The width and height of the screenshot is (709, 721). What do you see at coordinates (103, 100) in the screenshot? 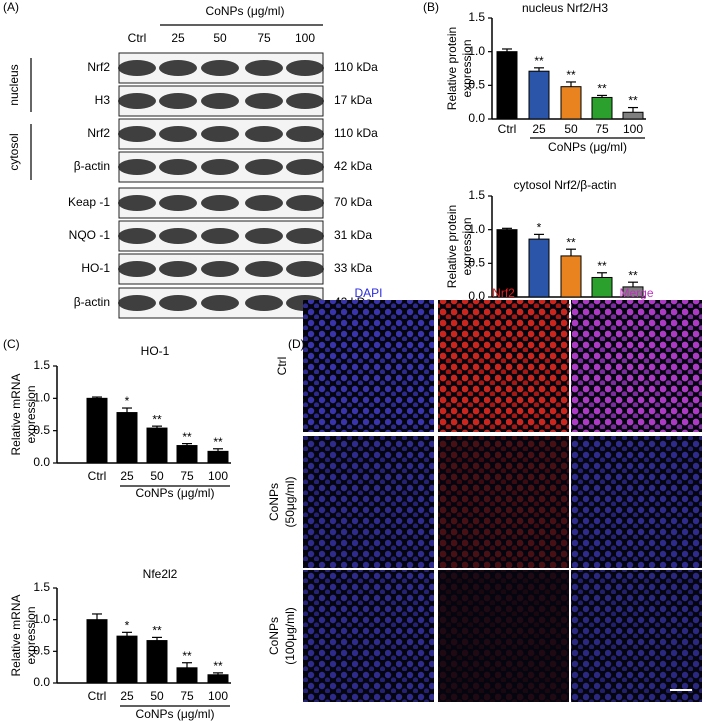
I see `protein-label: H3` at bounding box center [103, 100].